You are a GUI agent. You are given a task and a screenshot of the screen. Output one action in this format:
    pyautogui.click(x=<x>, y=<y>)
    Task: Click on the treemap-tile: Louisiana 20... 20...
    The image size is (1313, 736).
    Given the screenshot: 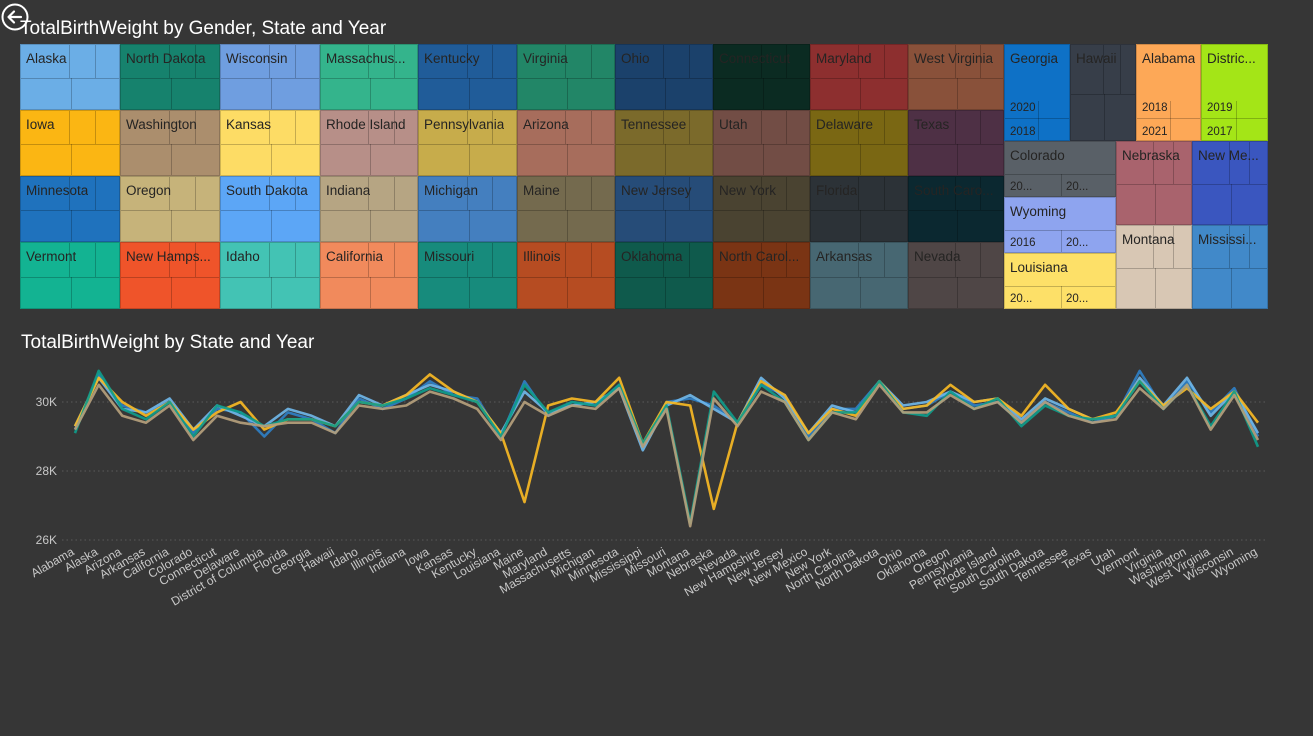 What is the action you would take?
    pyautogui.click(x=1060, y=281)
    